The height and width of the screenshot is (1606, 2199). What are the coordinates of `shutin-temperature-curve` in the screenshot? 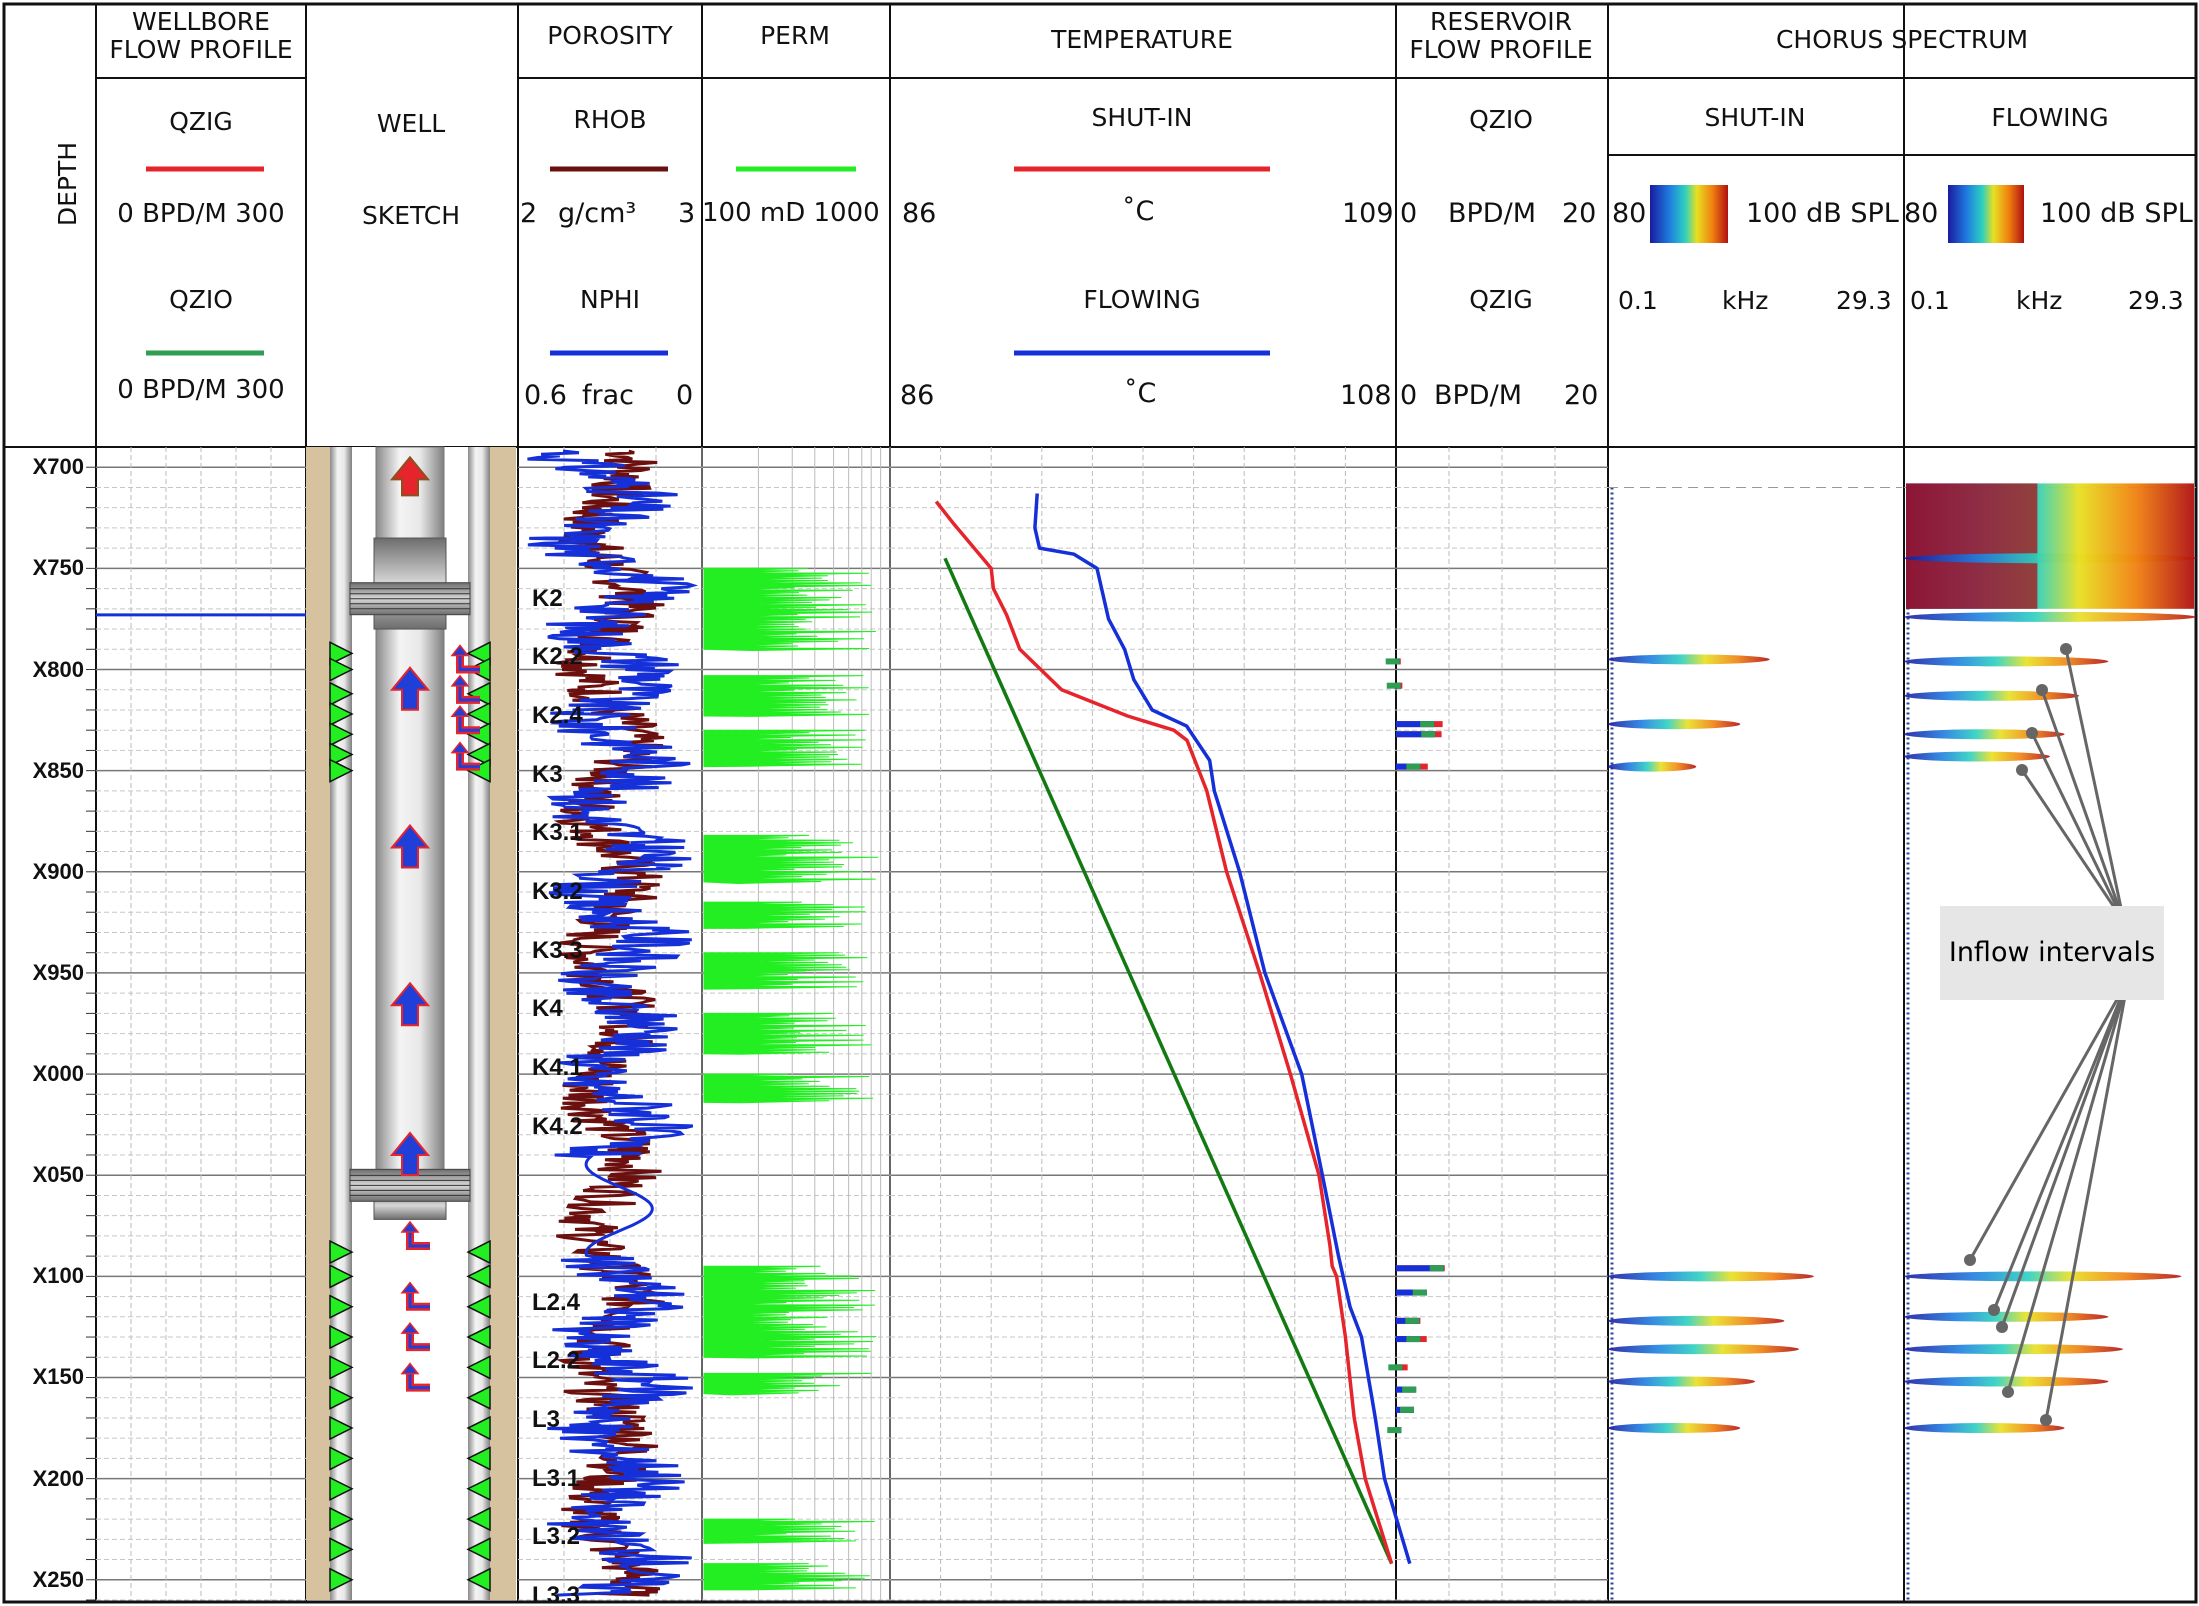 It's located at (1164, 1032).